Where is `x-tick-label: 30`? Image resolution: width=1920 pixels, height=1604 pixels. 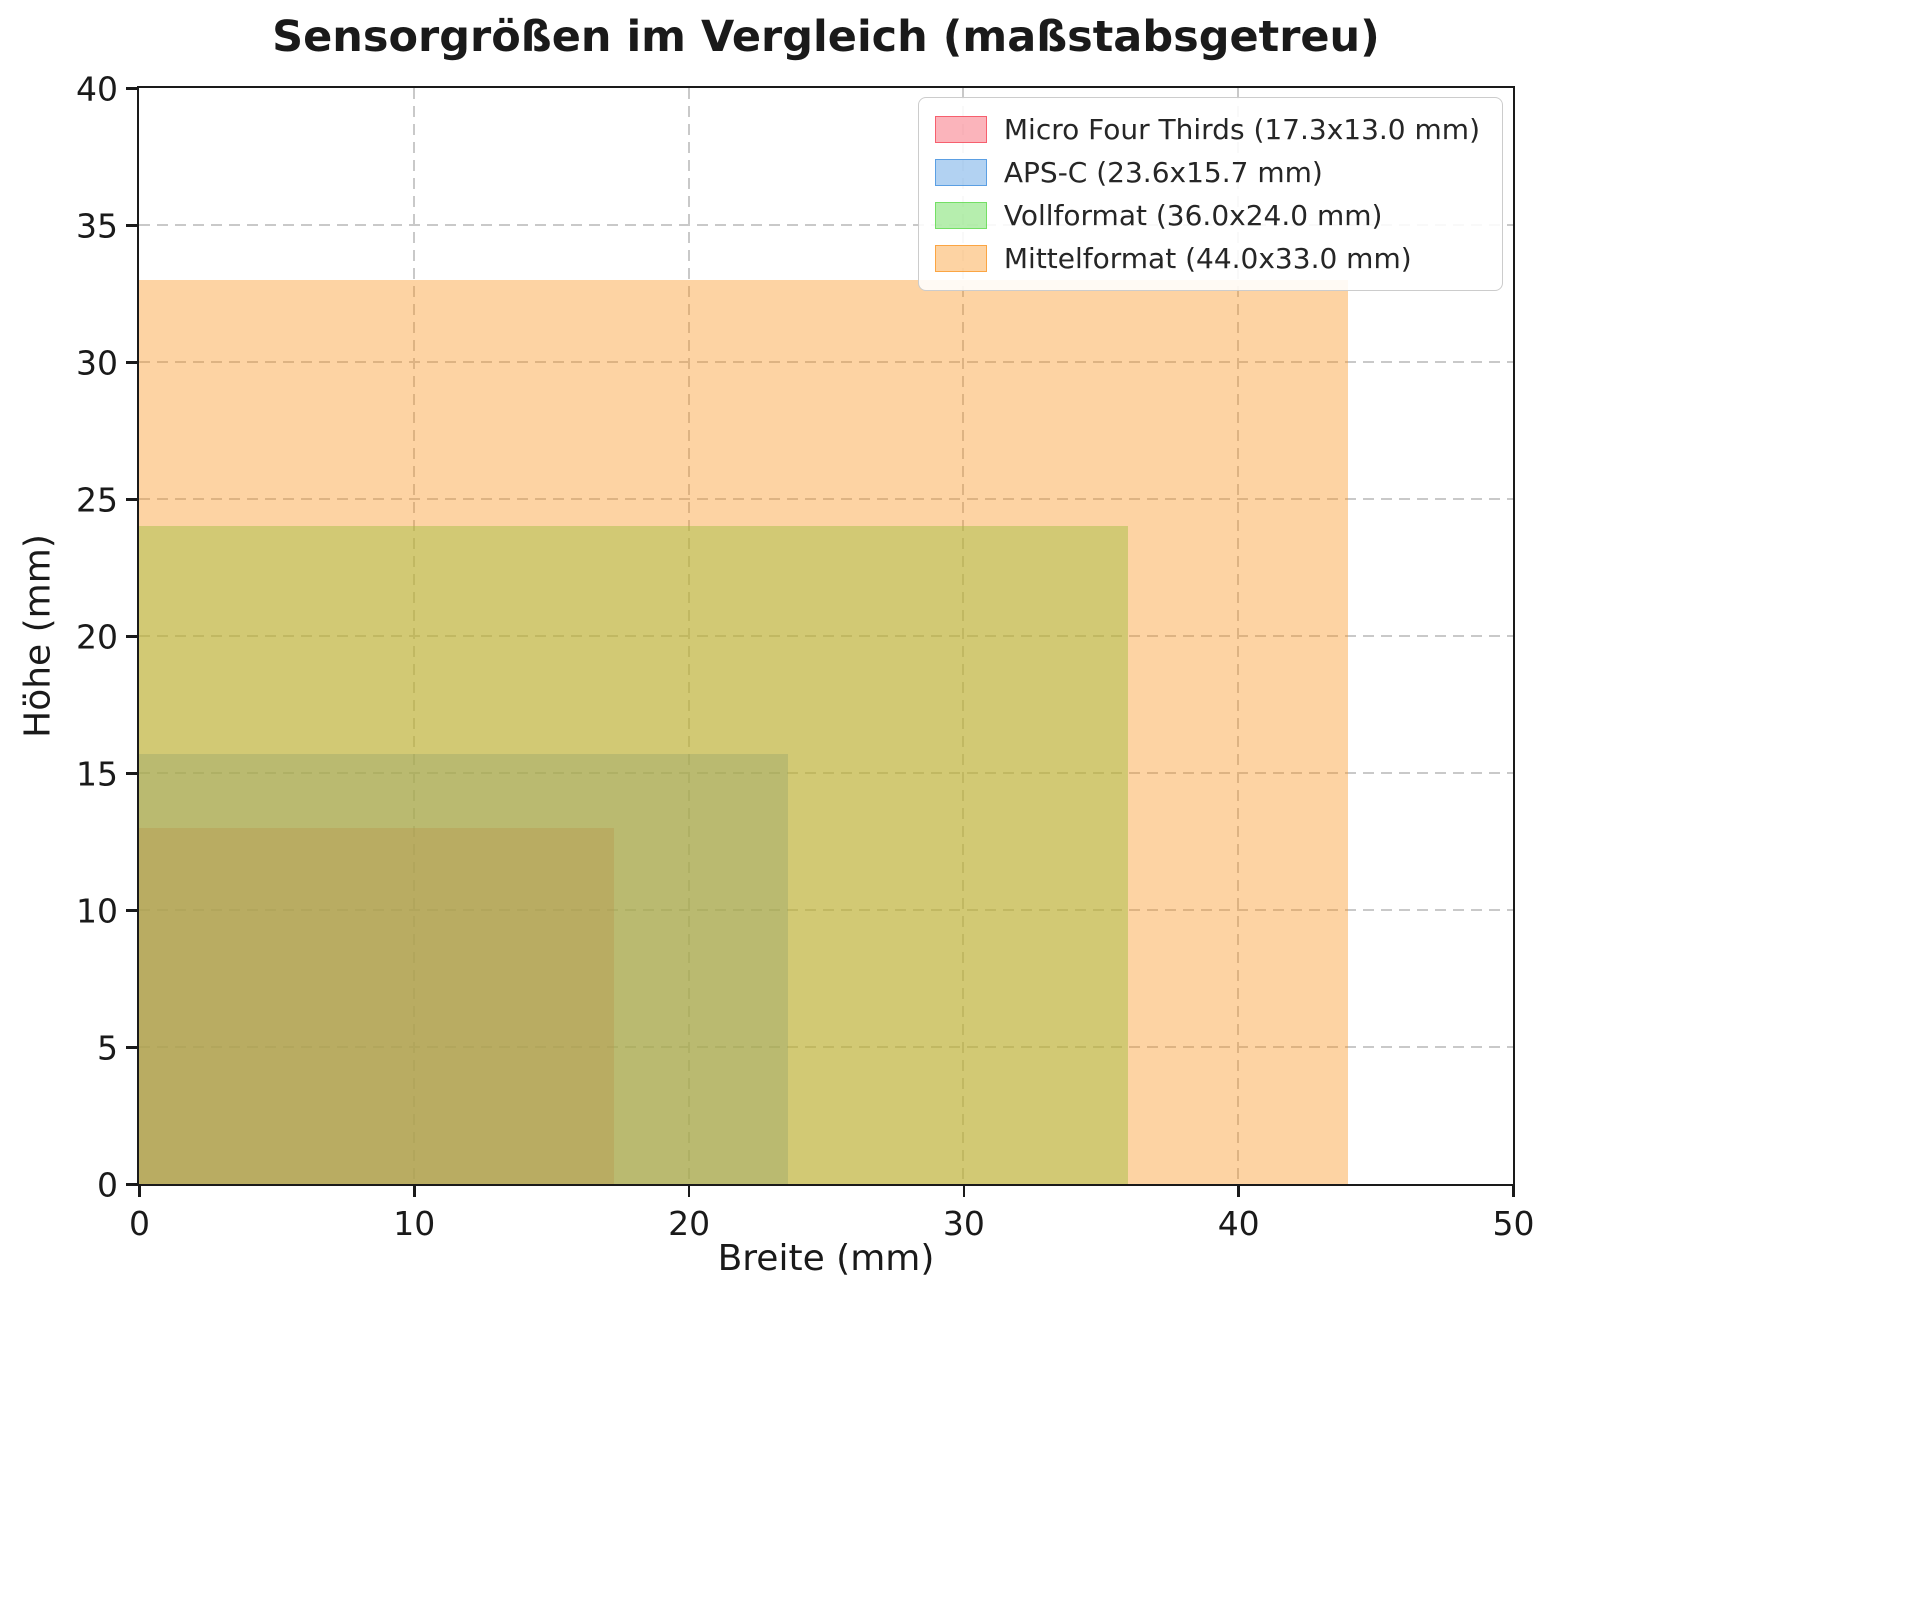 x-tick-label: 30 is located at coordinates (963, 1223).